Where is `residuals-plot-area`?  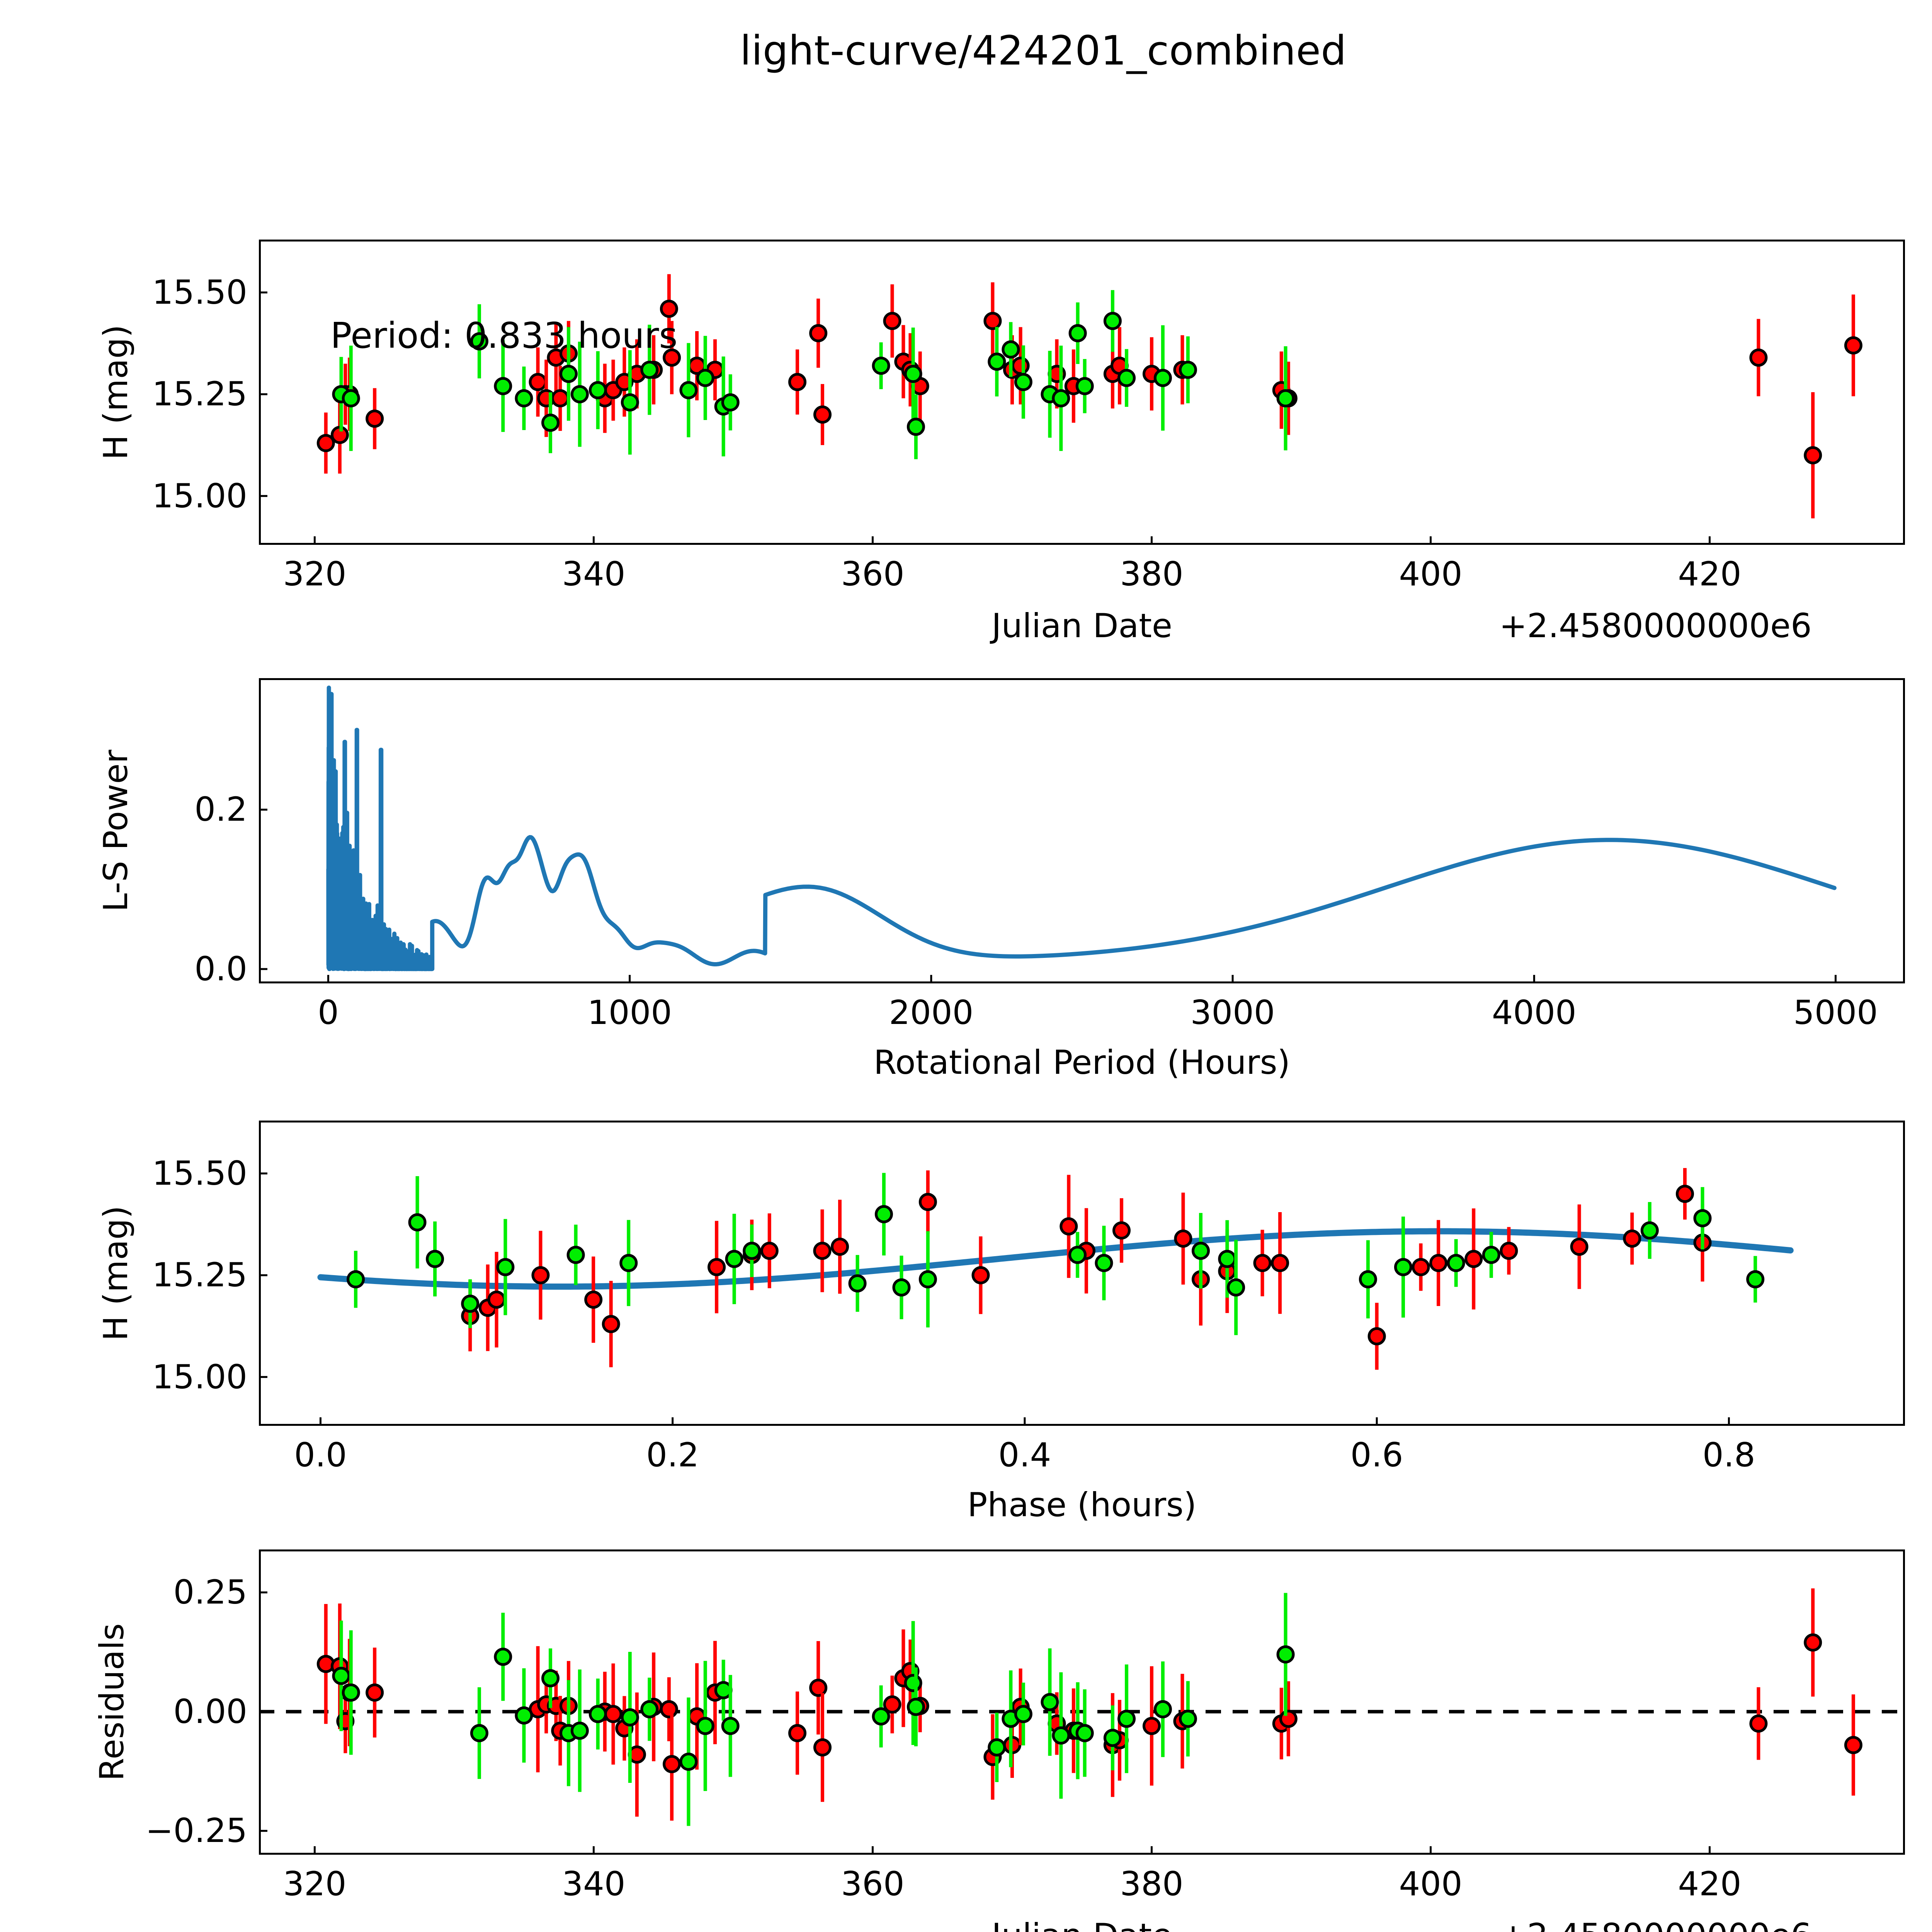 residuals-plot-area is located at coordinates (1082, 1722).